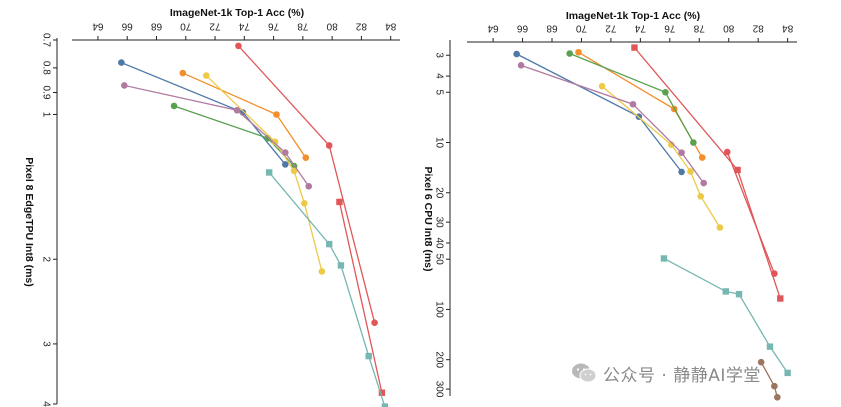  Describe the element at coordinates (45, 115) in the screenshot. I see `y-tick-label: 1` at that location.